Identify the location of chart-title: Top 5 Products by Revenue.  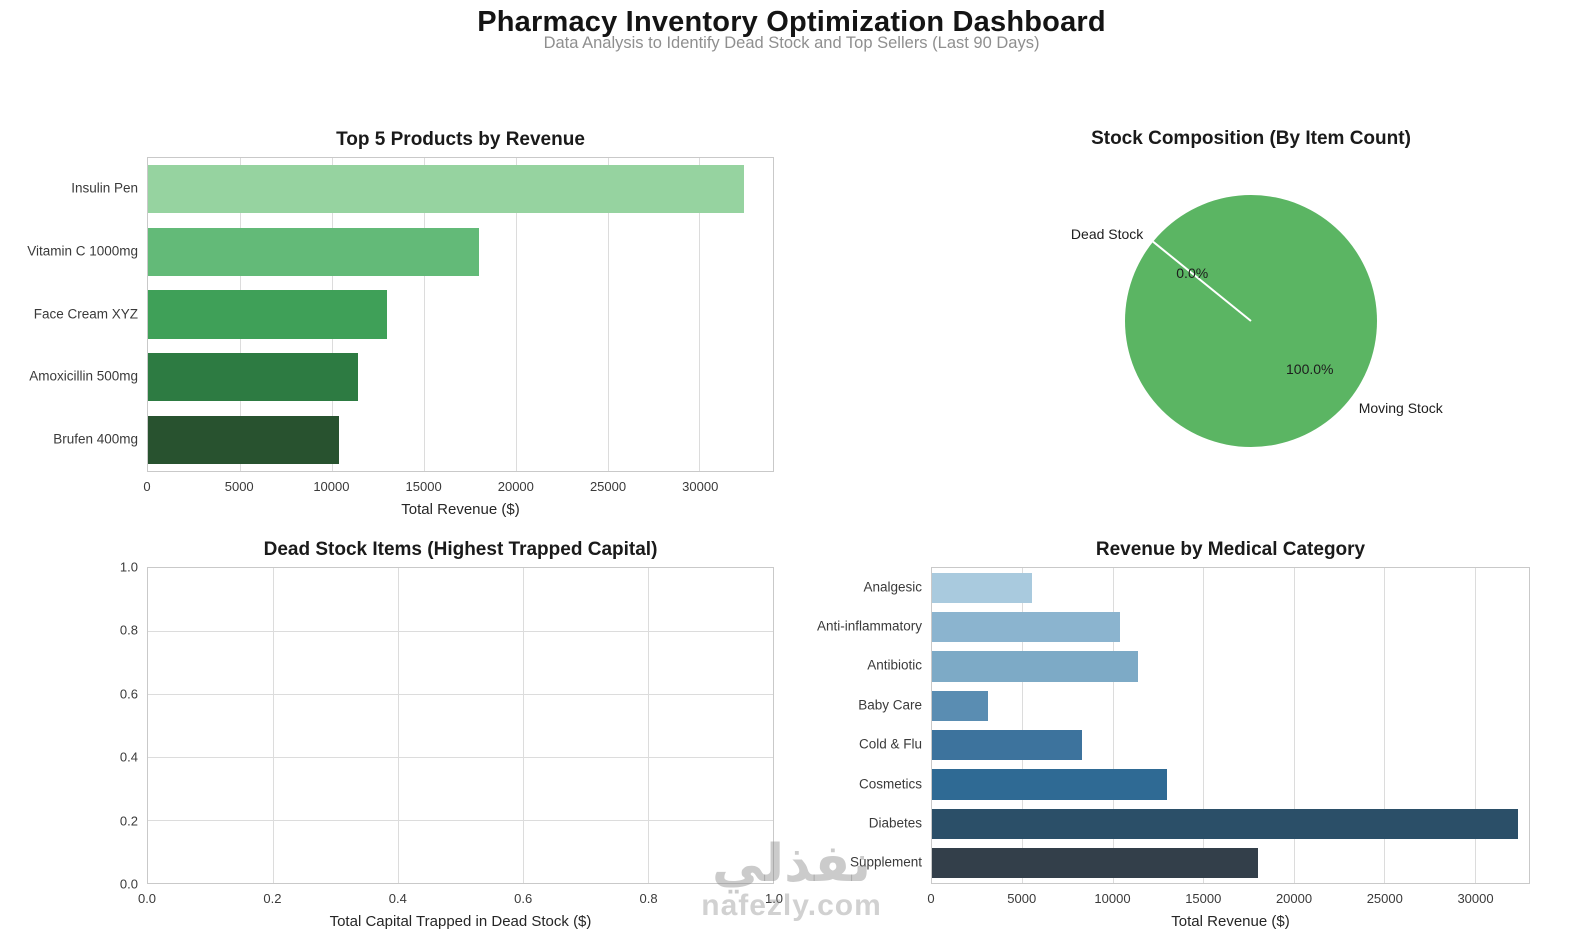
(460, 139).